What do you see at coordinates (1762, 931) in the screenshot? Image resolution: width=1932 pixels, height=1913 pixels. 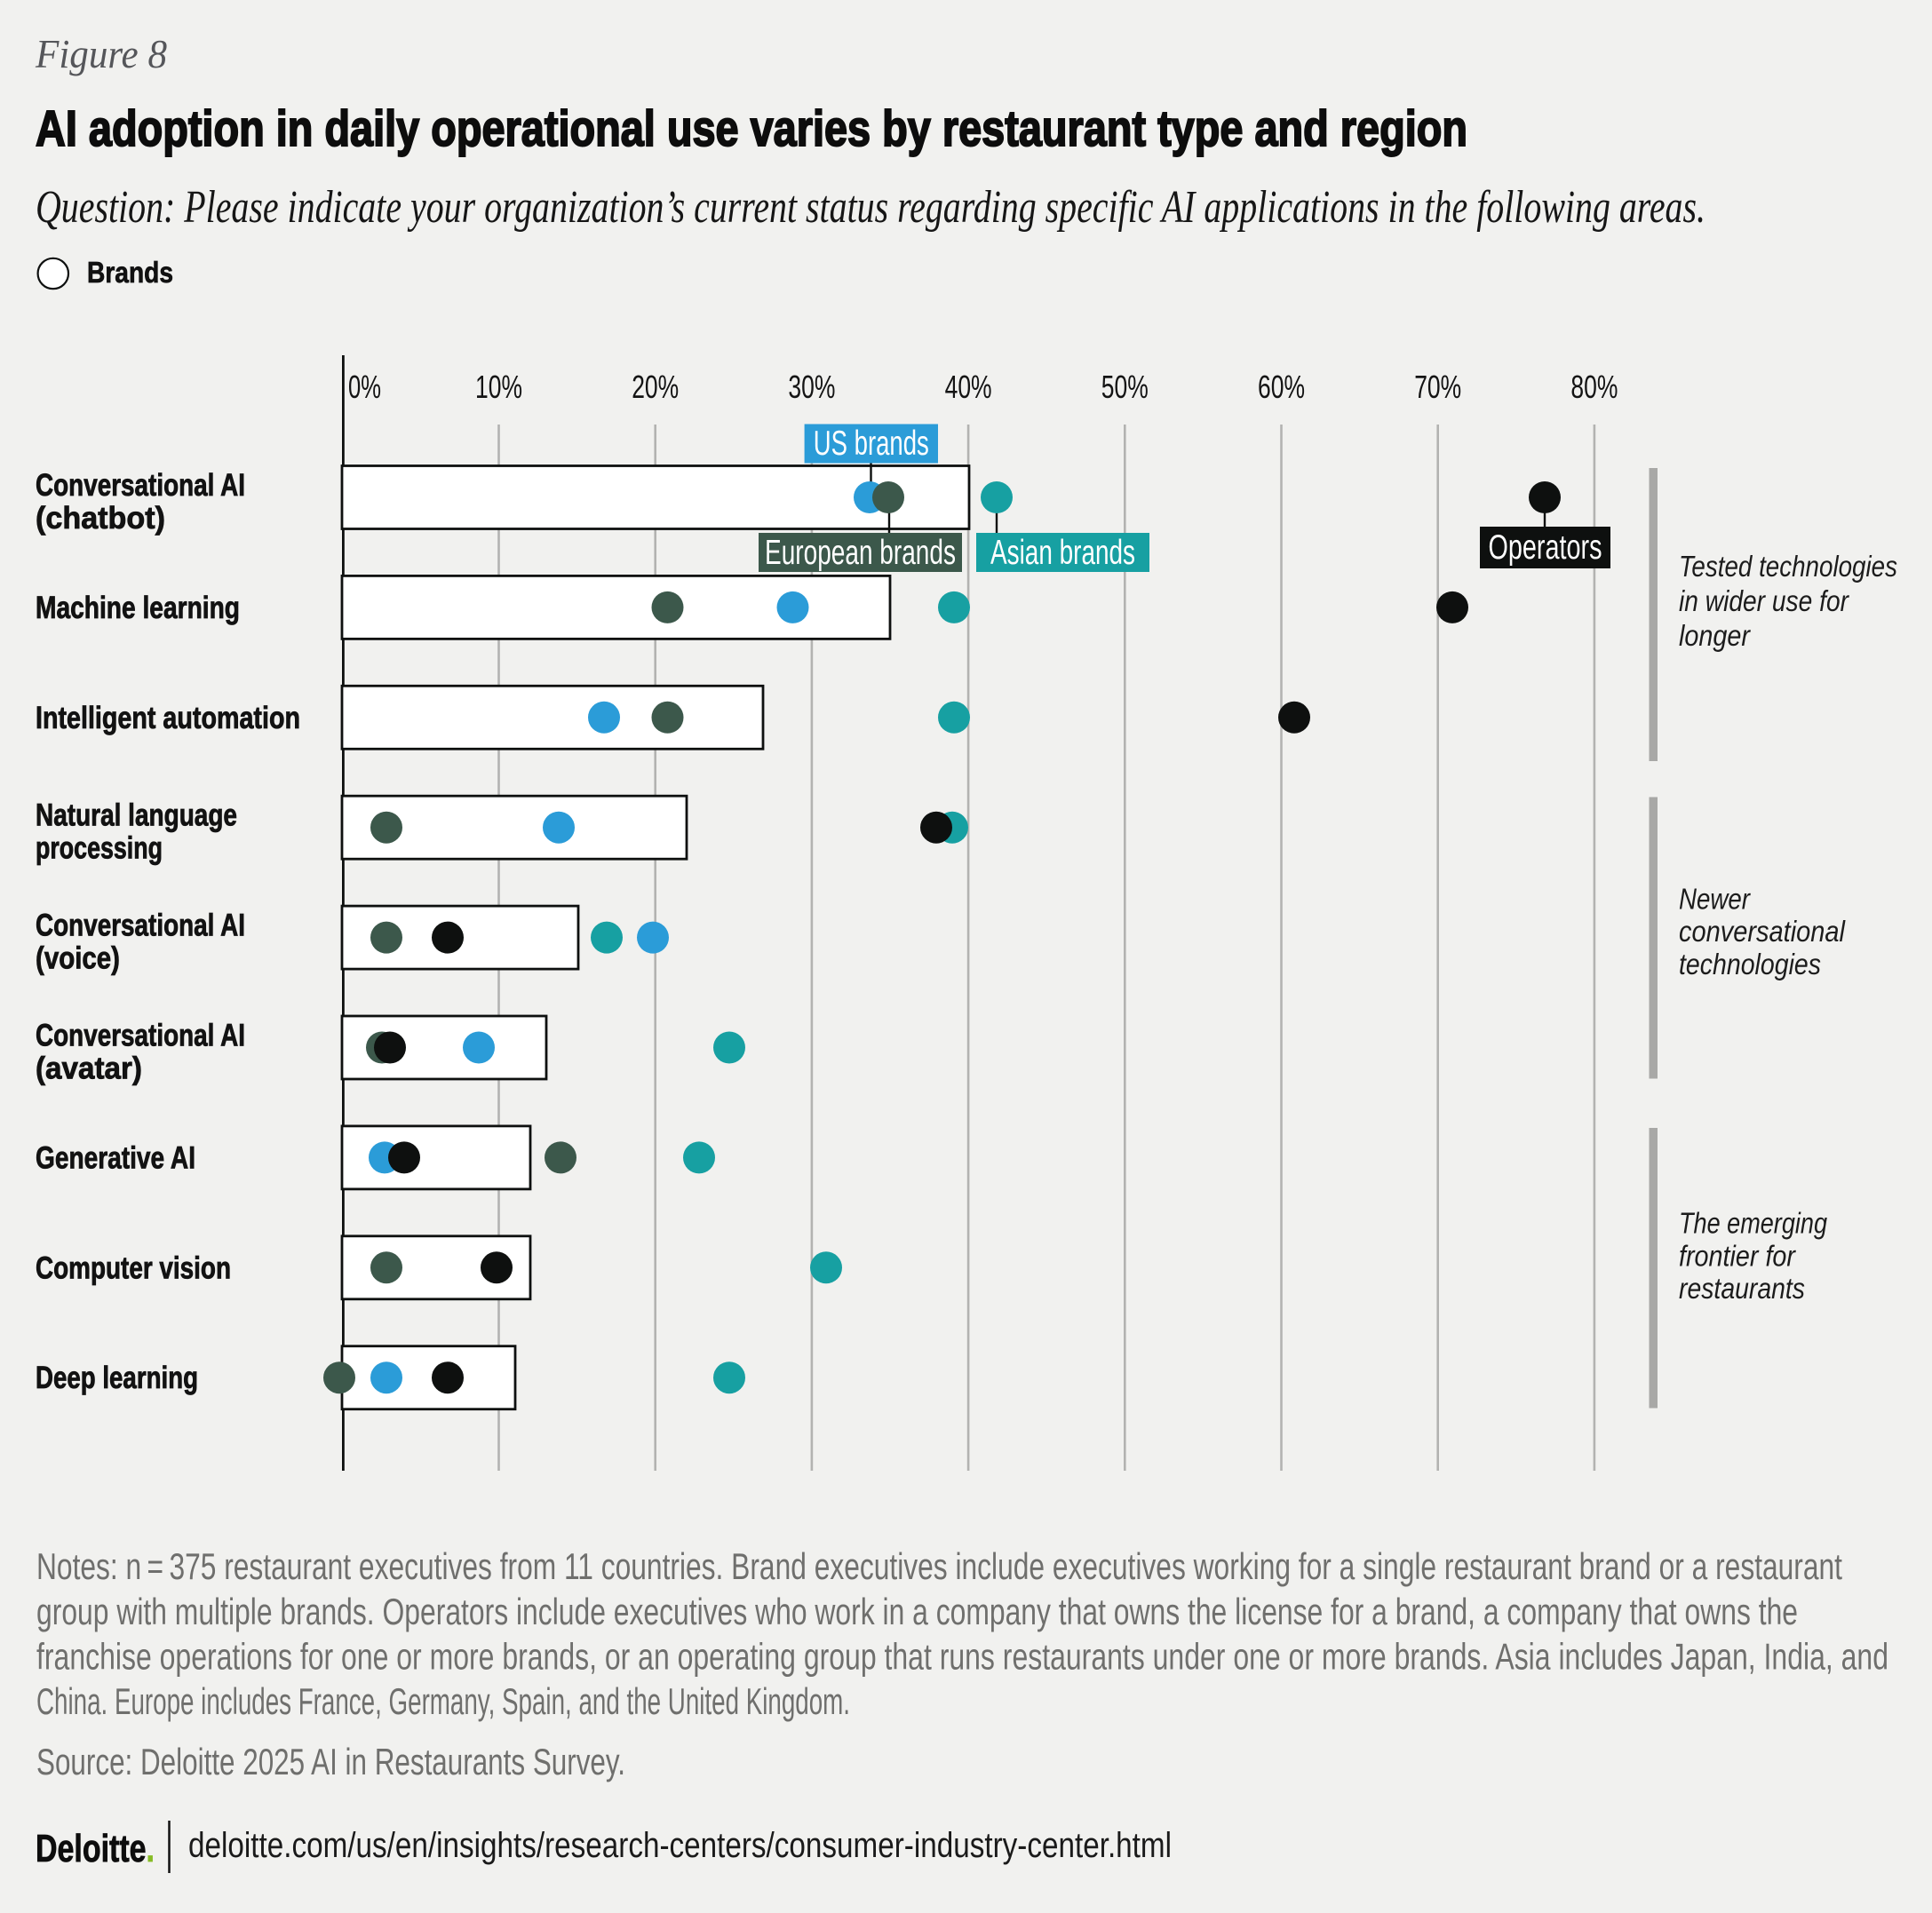 I see `svg-text: conversational` at bounding box center [1762, 931].